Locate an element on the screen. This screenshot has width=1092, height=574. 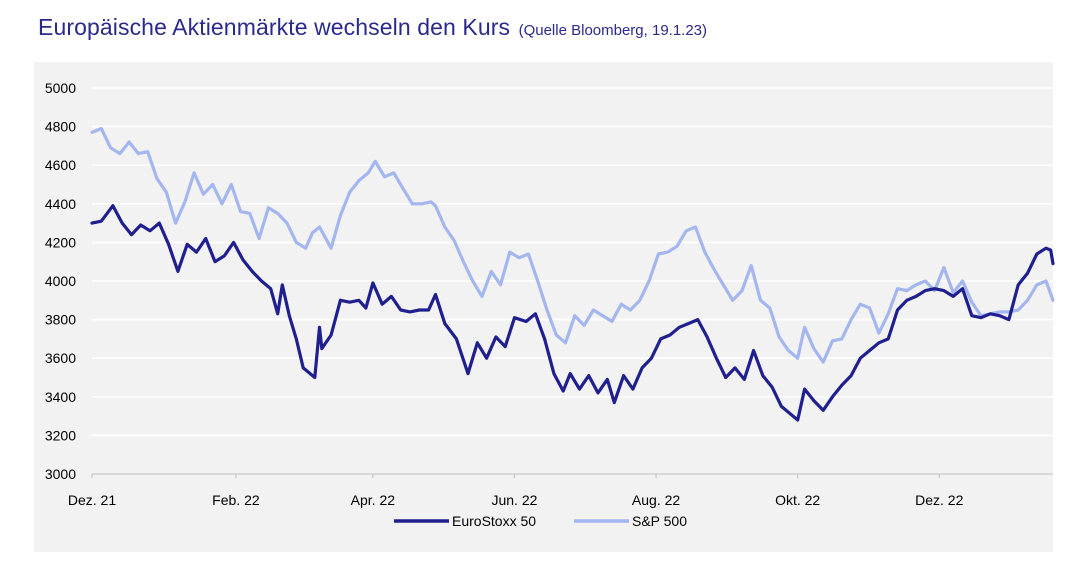
y-tick-label: 4000 is located at coordinates (60, 281).